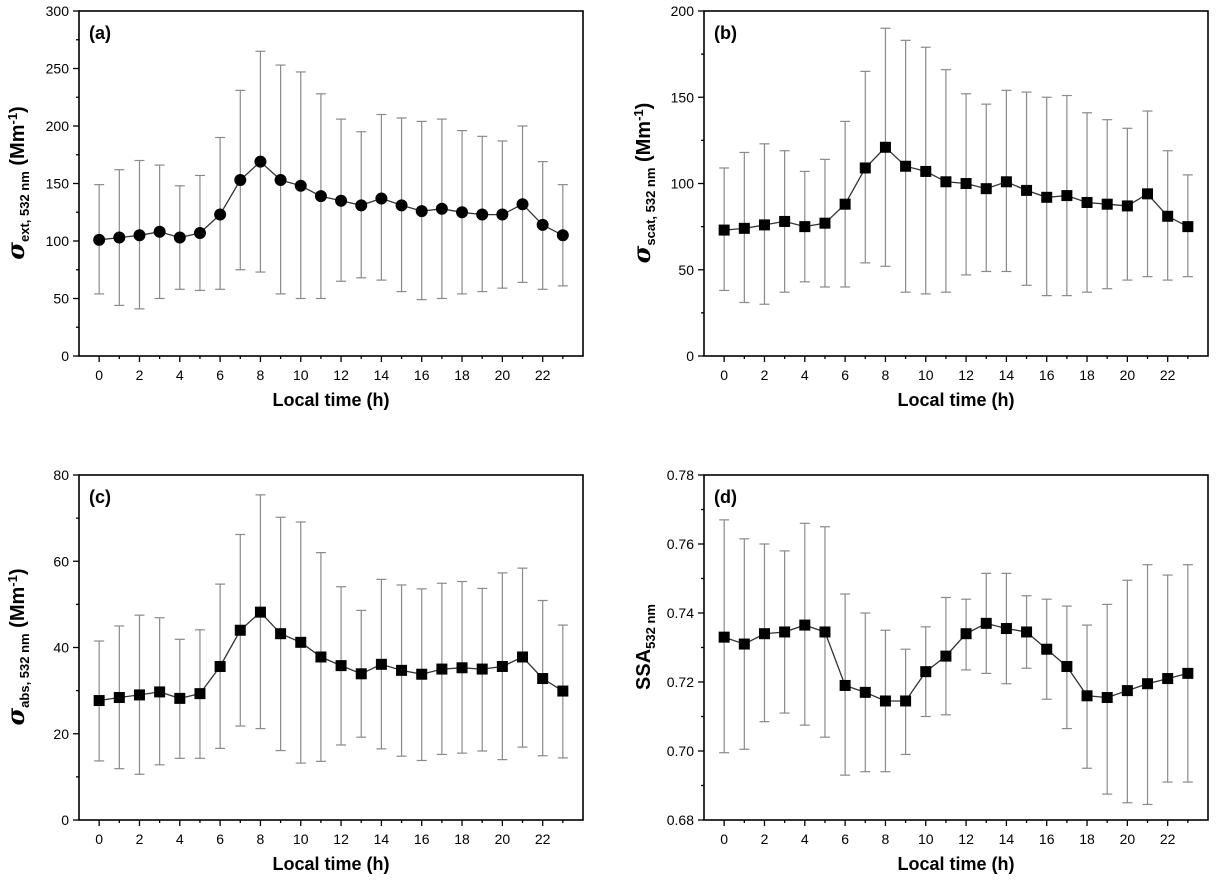  What do you see at coordinates (180, 839) in the screenshot?
I see `x-tick-label: 4` at bounding box center [180, 839].